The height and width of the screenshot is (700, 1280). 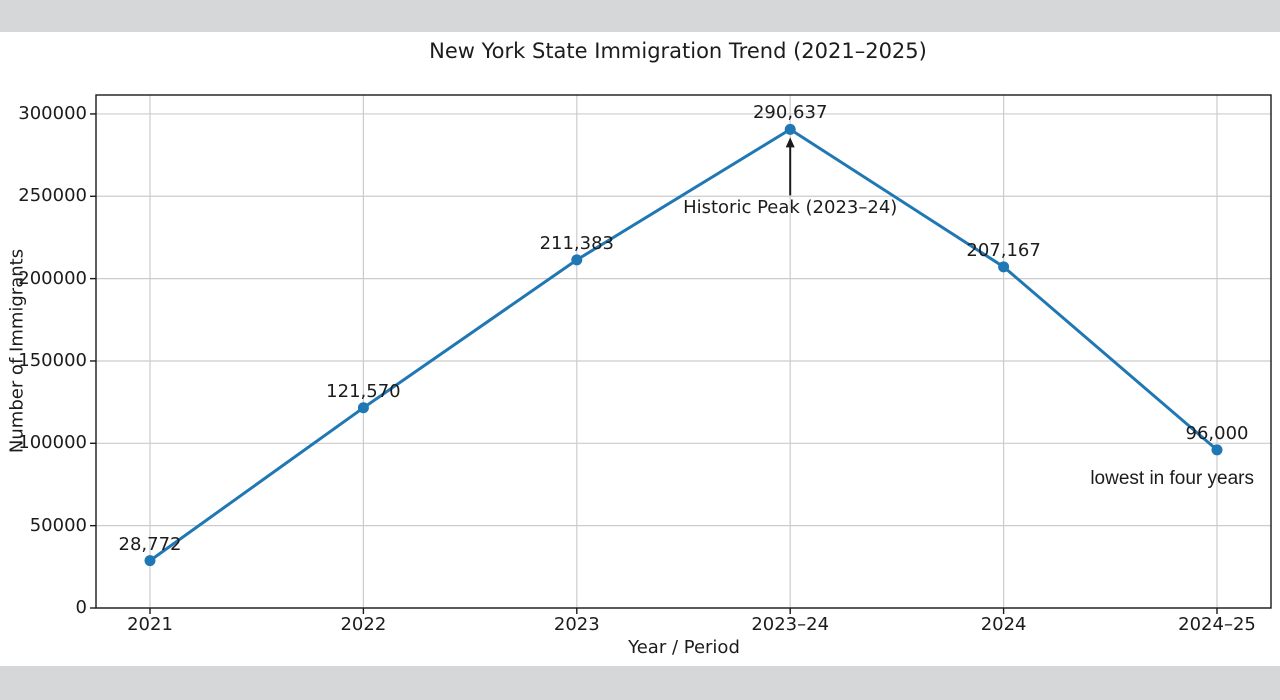 I want to click on point-value-label: 211,383, so click(x=577, y=243).